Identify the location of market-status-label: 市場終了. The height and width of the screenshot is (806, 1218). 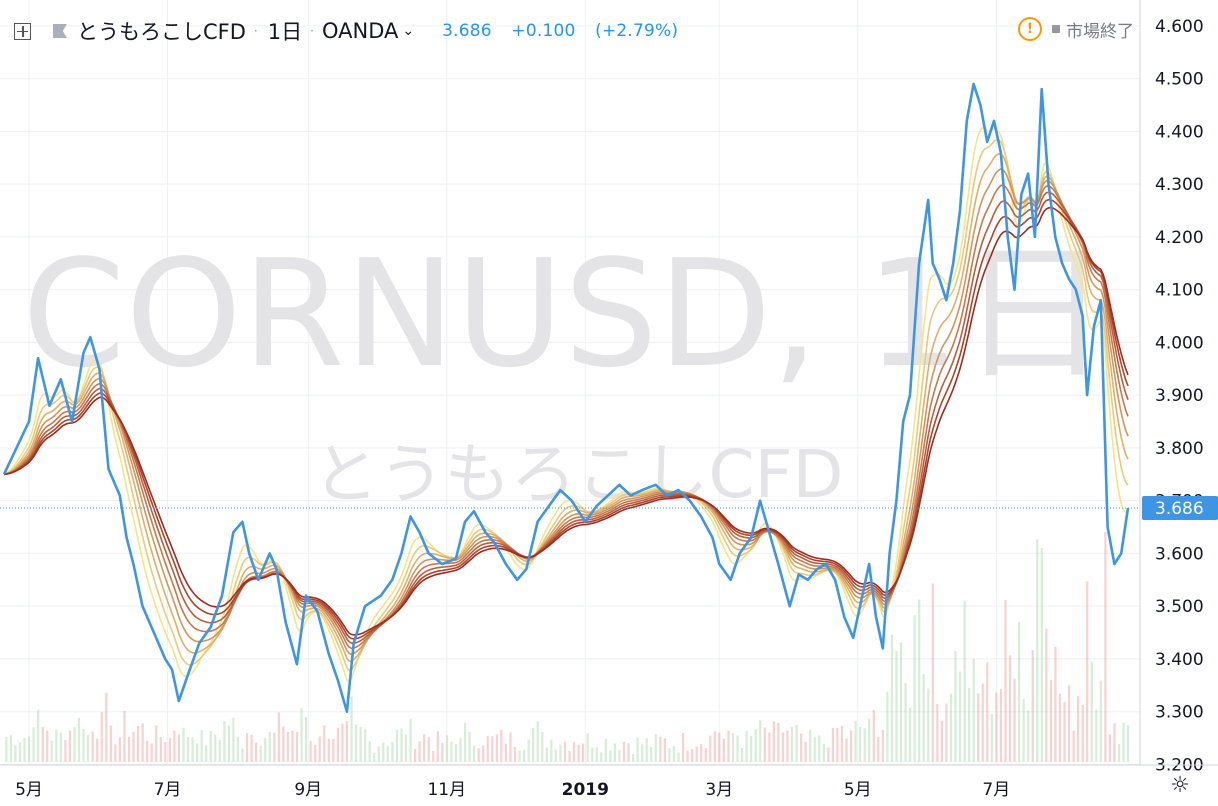
(1100, 31).